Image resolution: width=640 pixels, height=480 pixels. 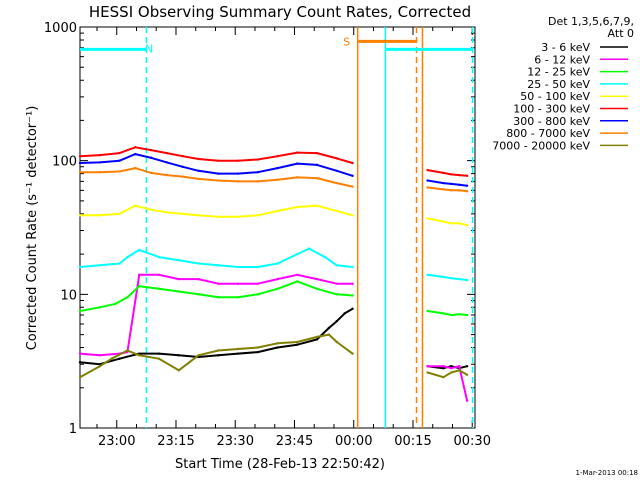 I want to click on x-tick-label: 00:00, so click(x=353, y=441).